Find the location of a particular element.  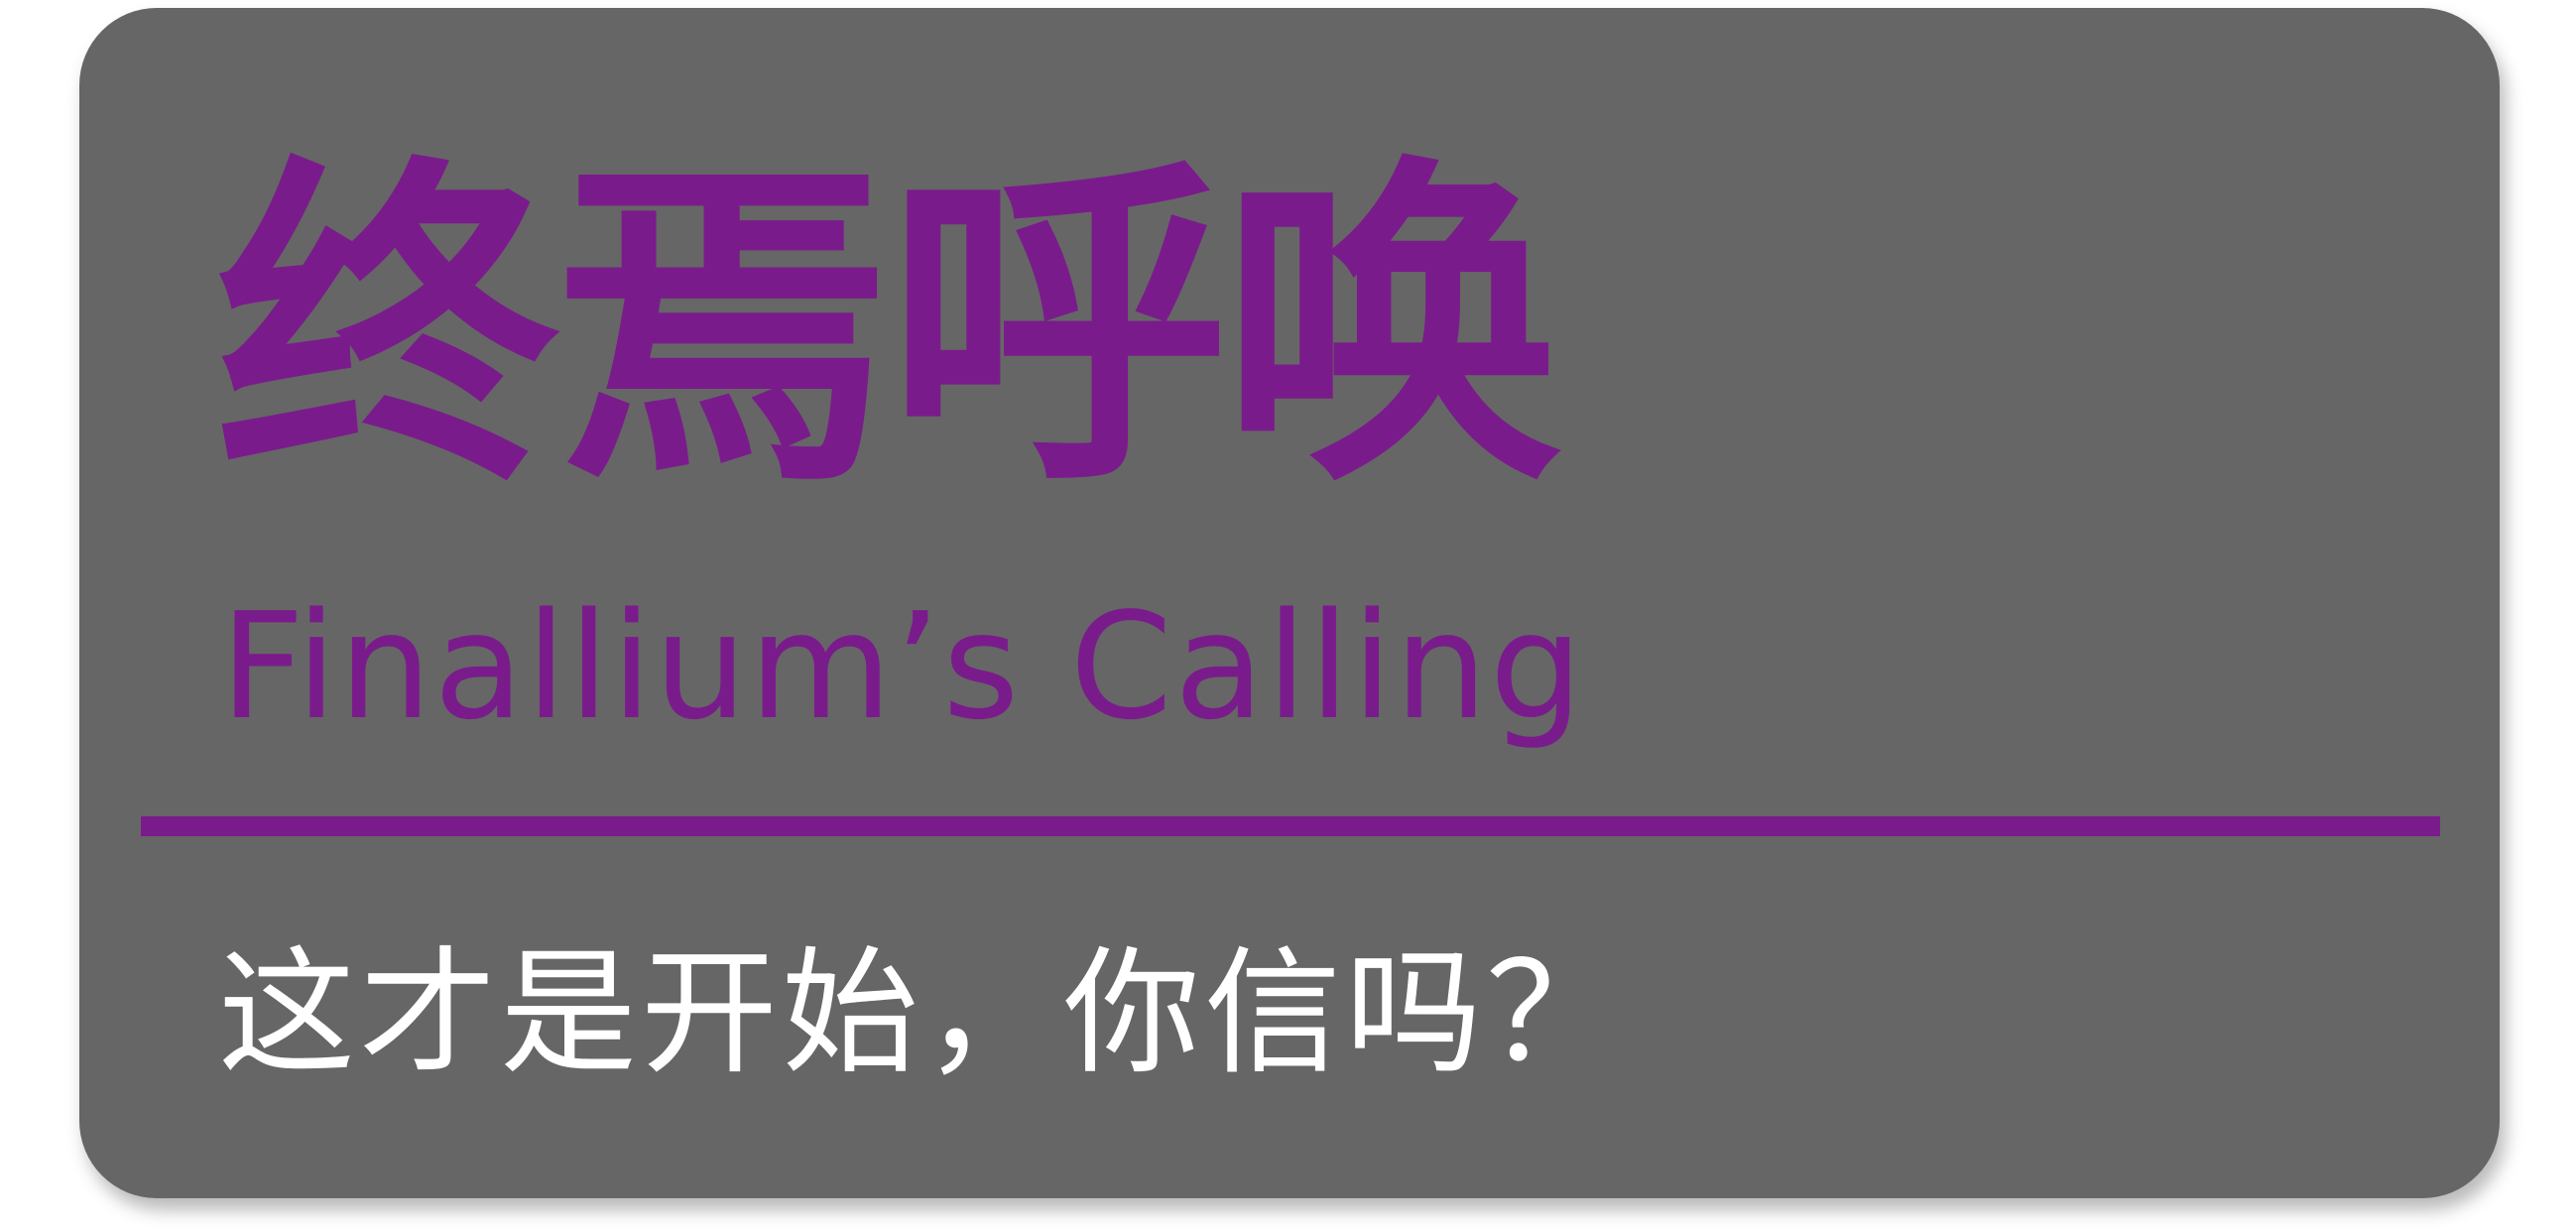

english-title: Finallium’s Calling is located at coordinates (902, 666).